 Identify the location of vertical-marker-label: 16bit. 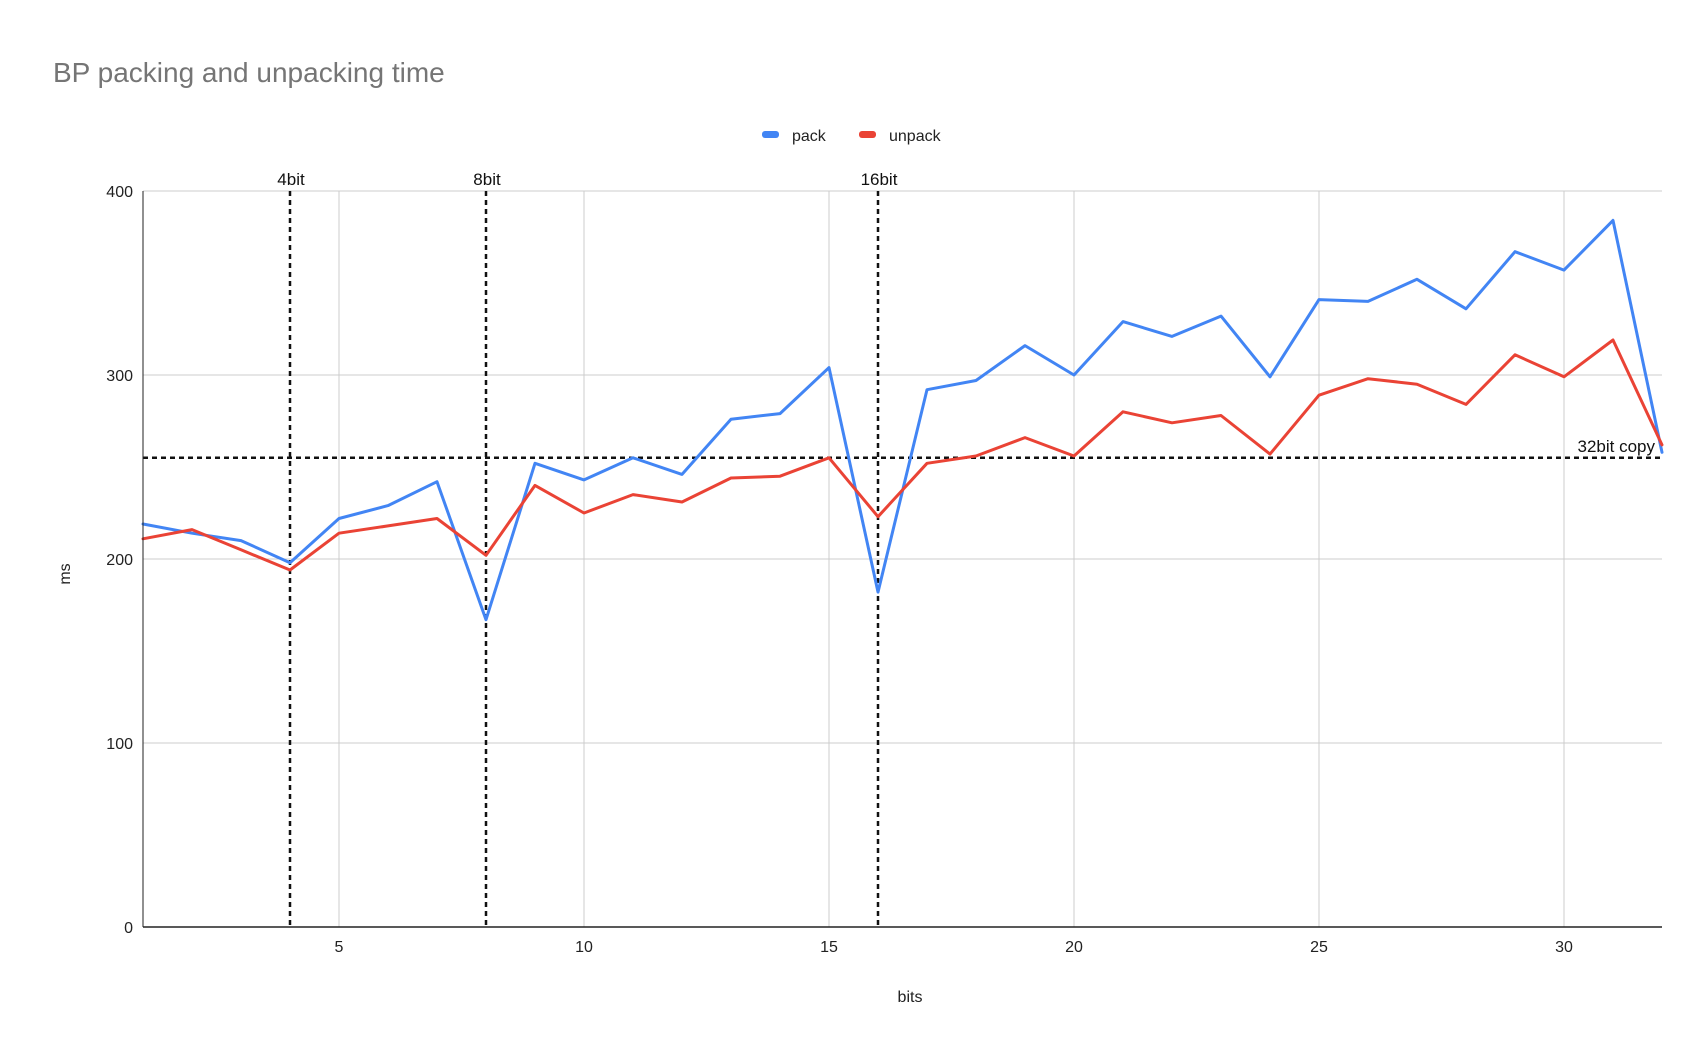
(879, 179).